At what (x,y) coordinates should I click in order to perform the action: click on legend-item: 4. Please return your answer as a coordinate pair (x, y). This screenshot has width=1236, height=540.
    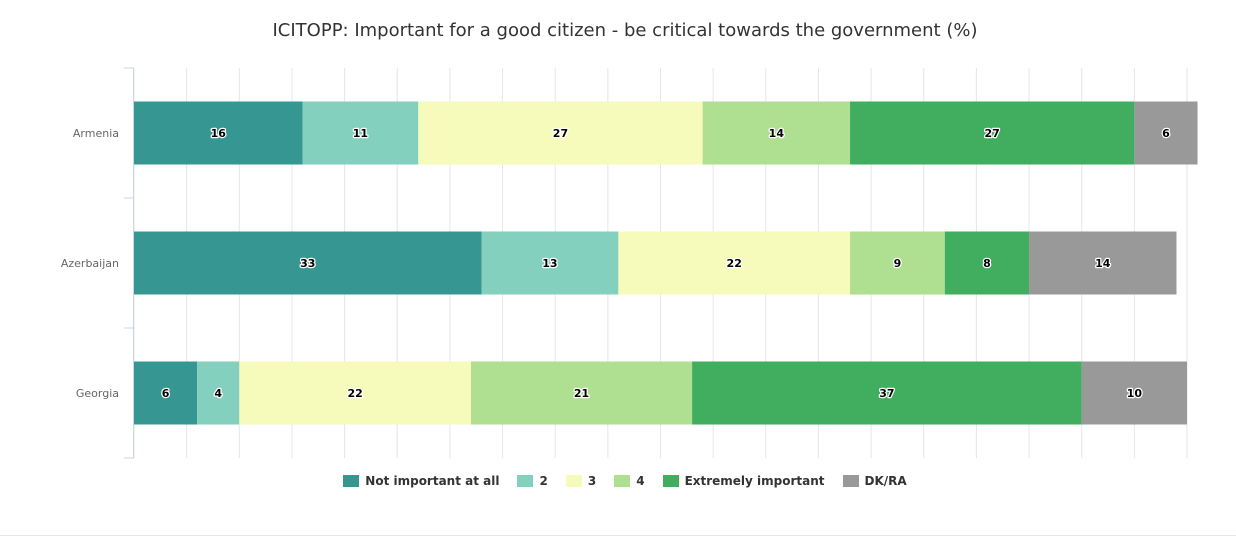
    Looking at the image, I should click on (629, 481).